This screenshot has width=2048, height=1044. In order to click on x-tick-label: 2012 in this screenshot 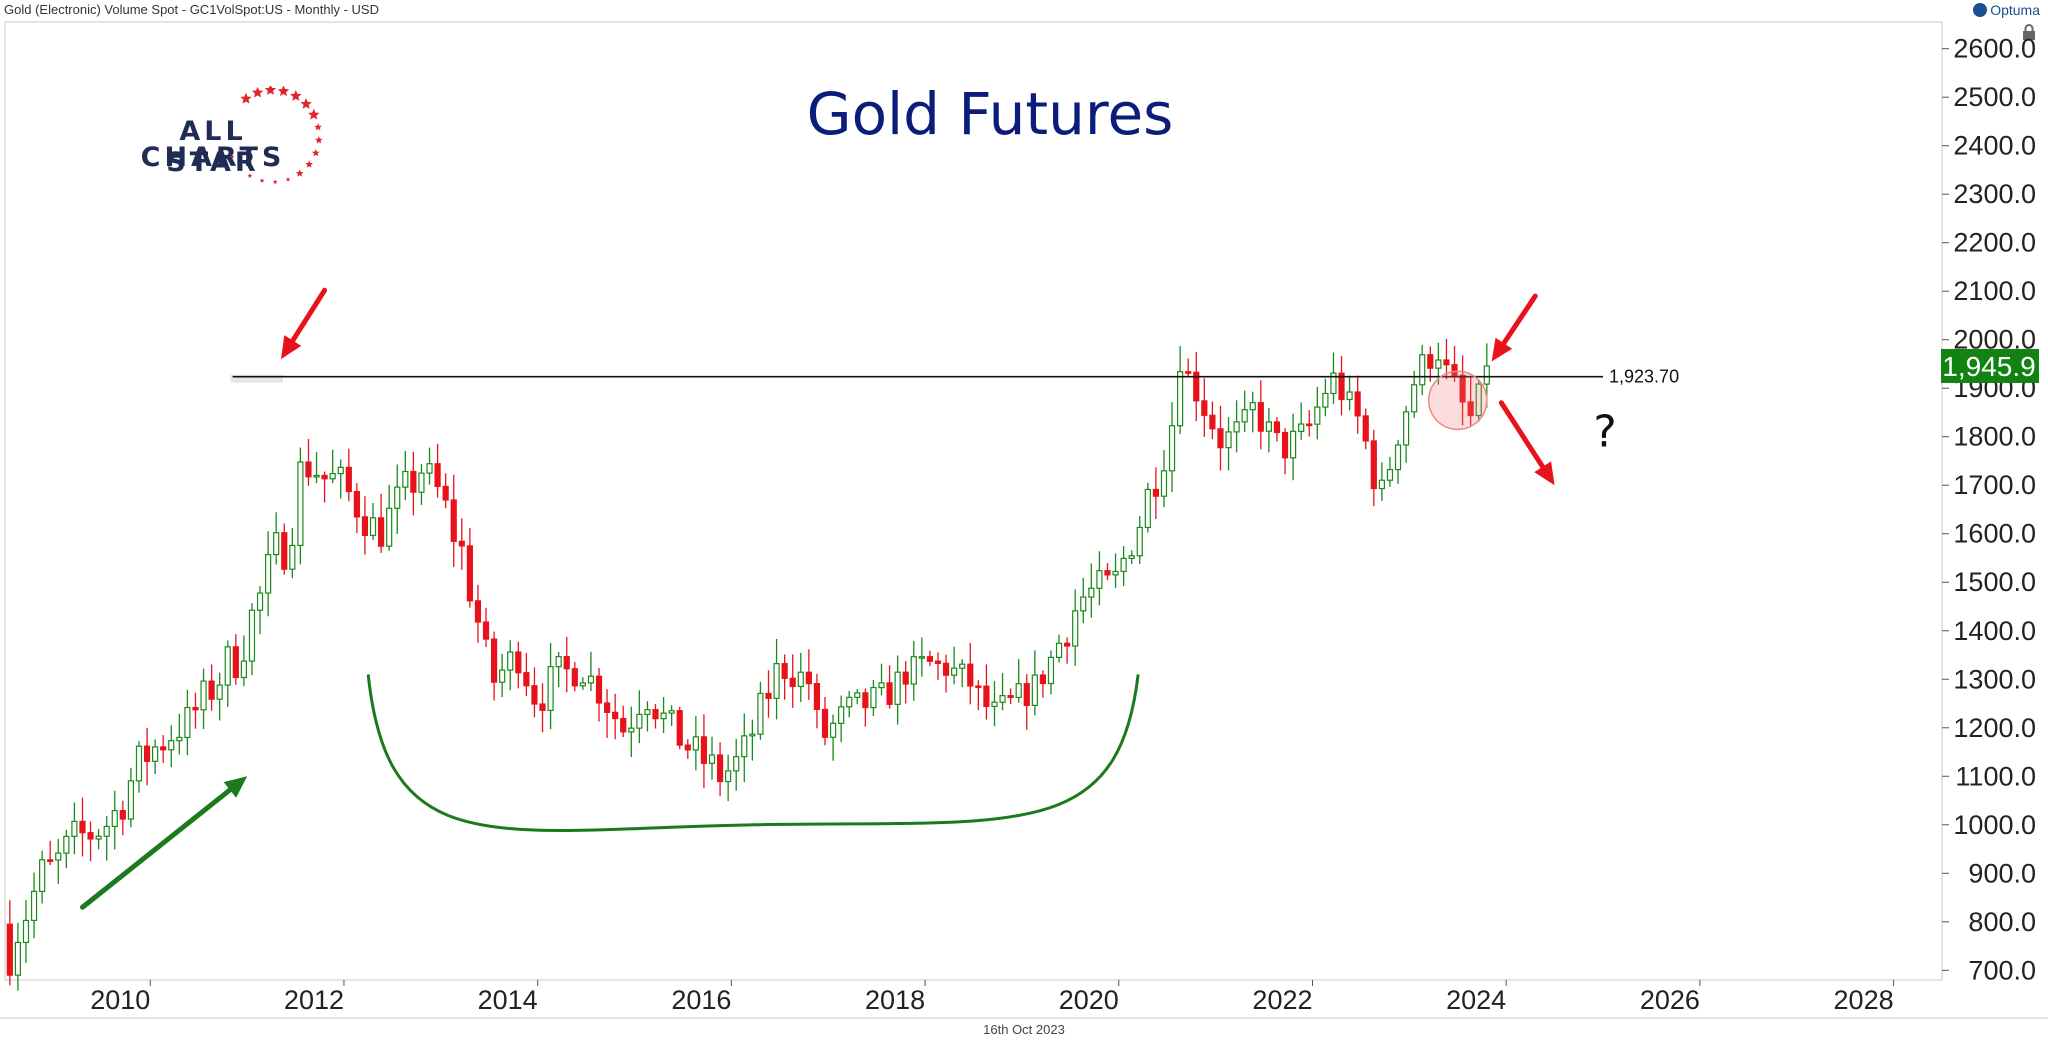, I will do `click(314, 1000)`.